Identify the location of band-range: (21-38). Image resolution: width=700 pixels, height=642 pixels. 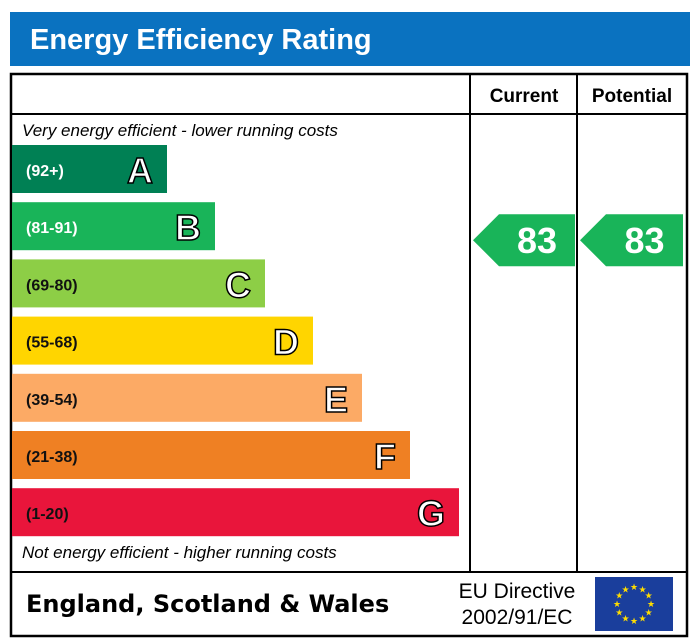
(52, 457).